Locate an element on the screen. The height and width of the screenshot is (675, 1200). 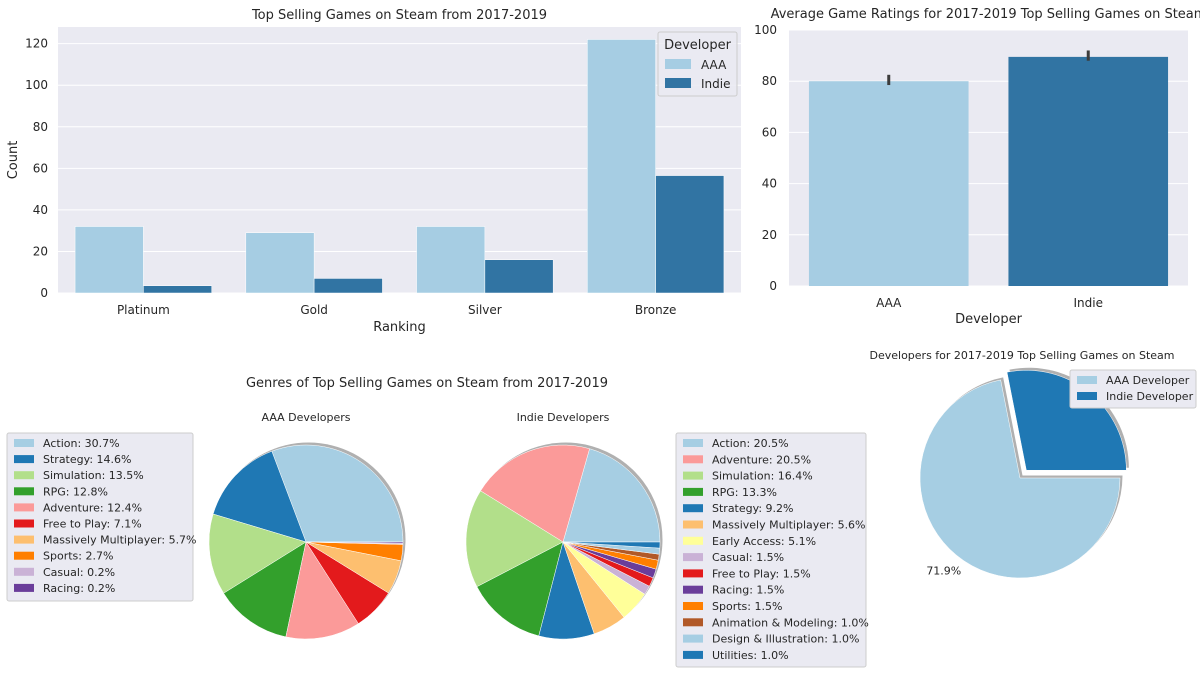
x-tick-label: AAA is located at coordinates (889, 303).